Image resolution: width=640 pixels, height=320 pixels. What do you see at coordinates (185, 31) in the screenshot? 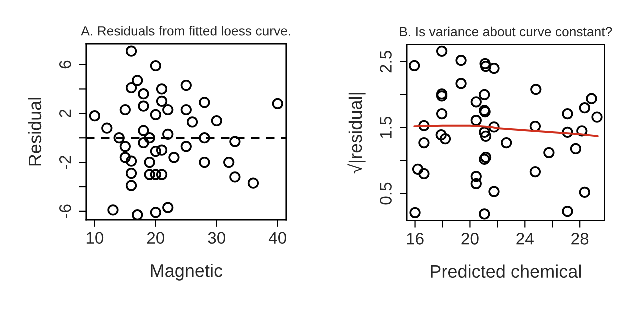
I see `chart-title: A. Residuals from fitted loess curve.` at bounding box center [185, 31].